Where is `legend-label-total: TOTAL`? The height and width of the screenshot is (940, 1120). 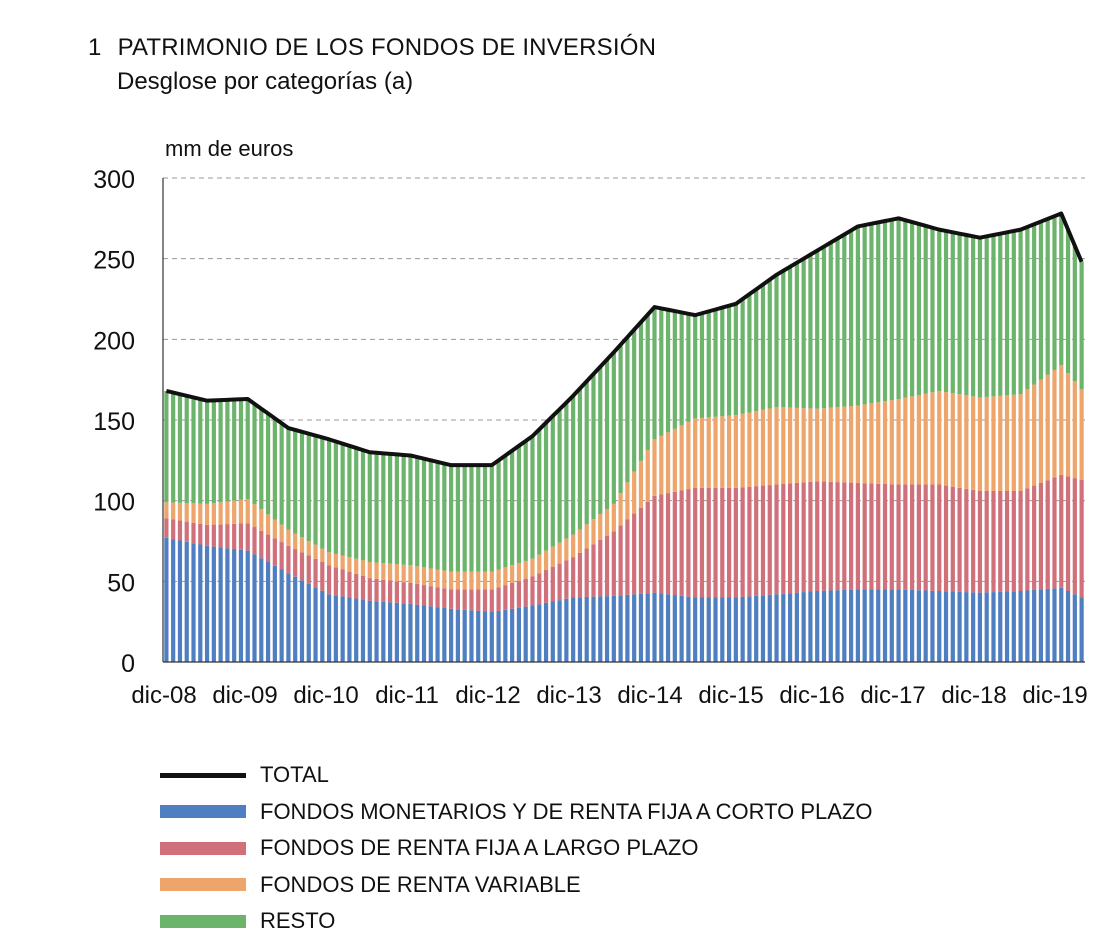 legend-label-total: TOTAL is located at coordinates (294, 775).